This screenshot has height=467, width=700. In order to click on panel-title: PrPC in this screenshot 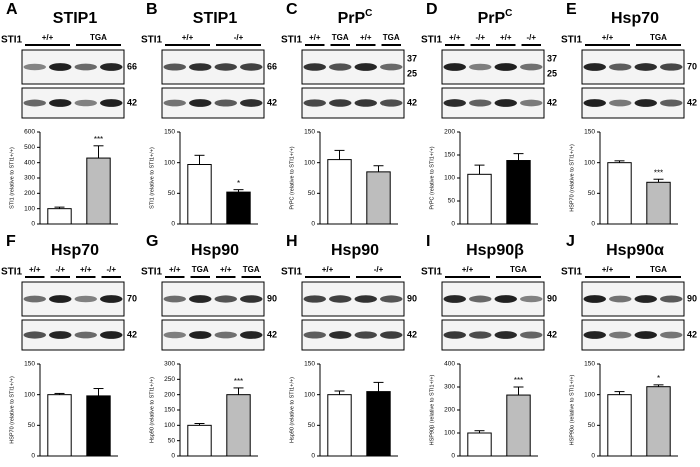, I will do `click(355, 18)`.